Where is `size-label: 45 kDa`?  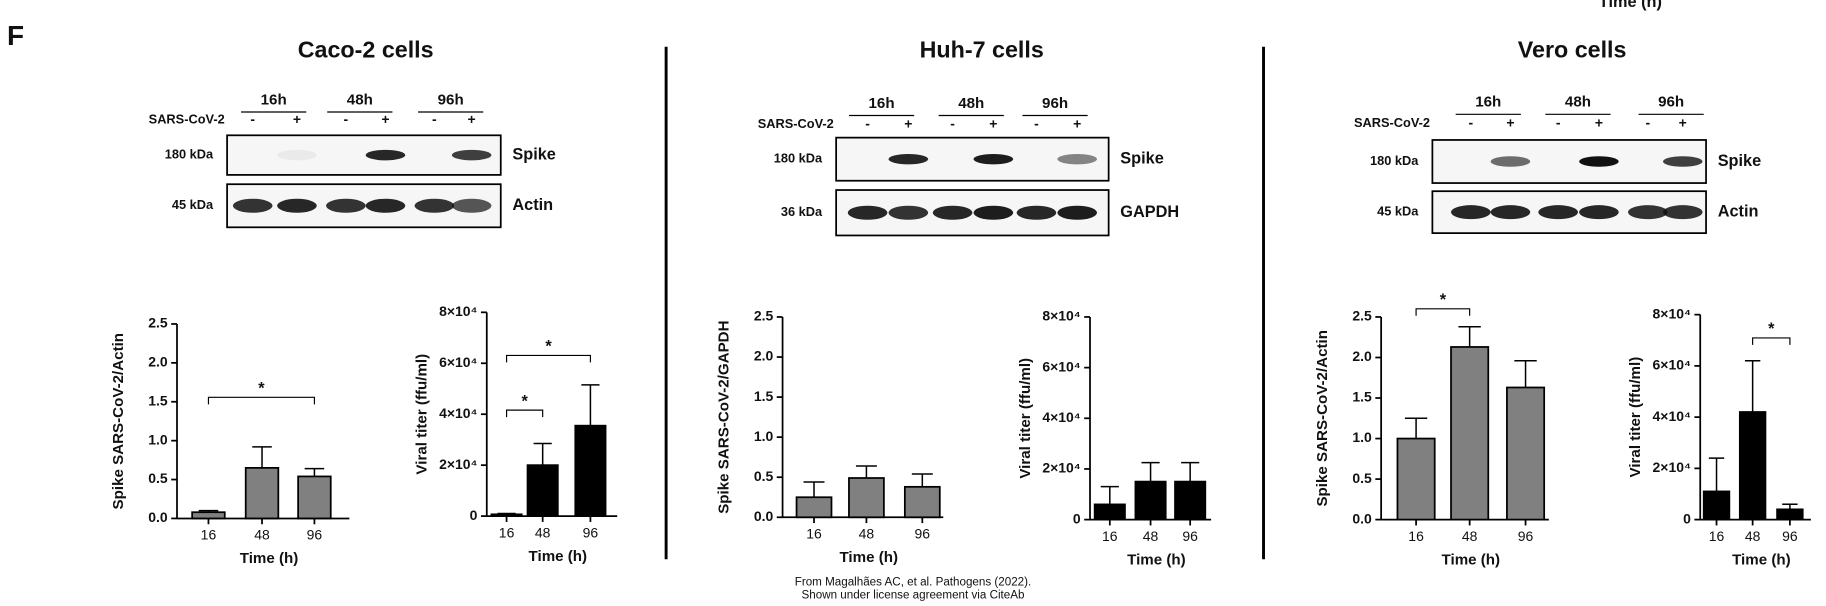 size-label: 45 kDa is located at coordinates (1398, 211).